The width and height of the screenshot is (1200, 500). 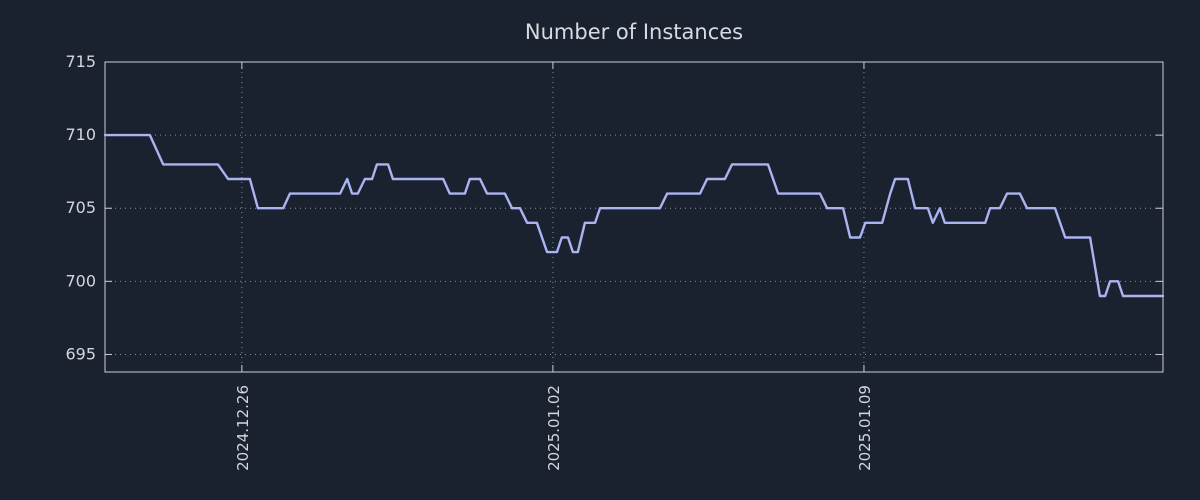 I want to click on x-tick-label: 2025.01.02, so click(x=554, y=428).